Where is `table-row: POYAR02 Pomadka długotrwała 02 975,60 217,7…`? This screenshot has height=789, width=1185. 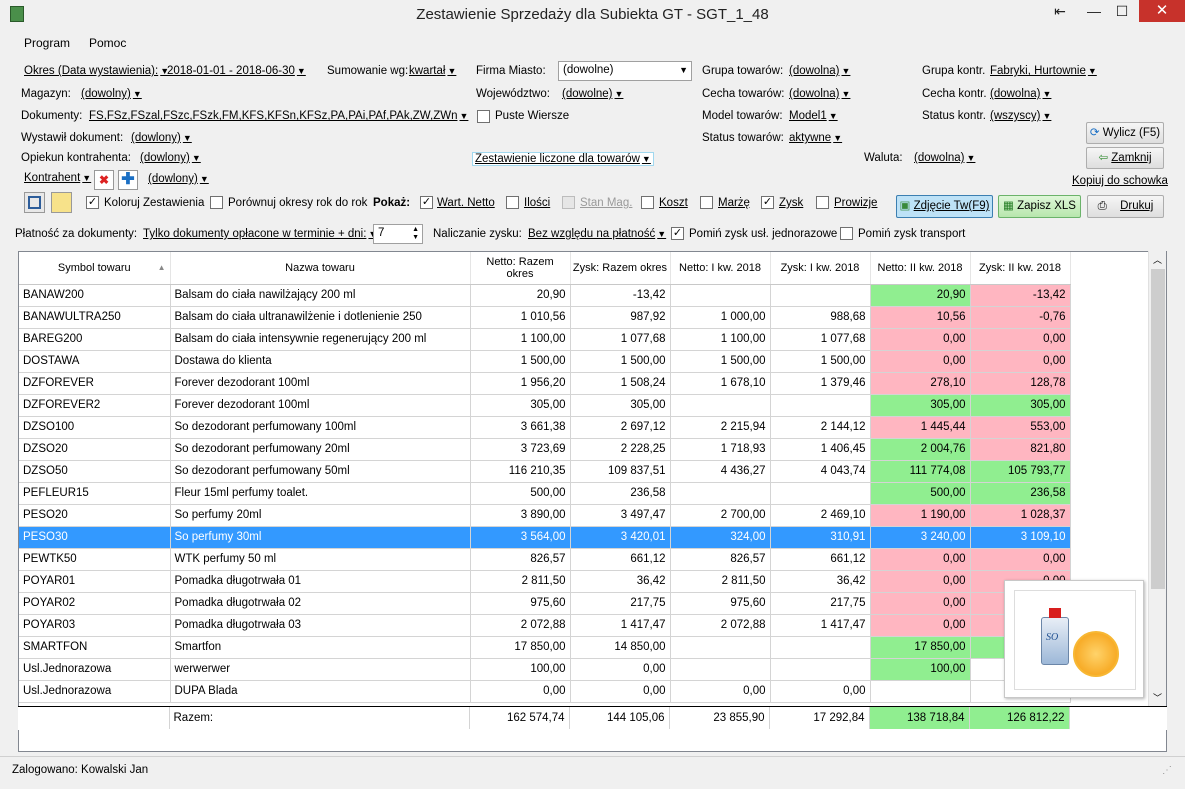 table-row: POYAR02 Pomadka długotrwała 02 975,60 217,7… is located at coordinates (545, 603).